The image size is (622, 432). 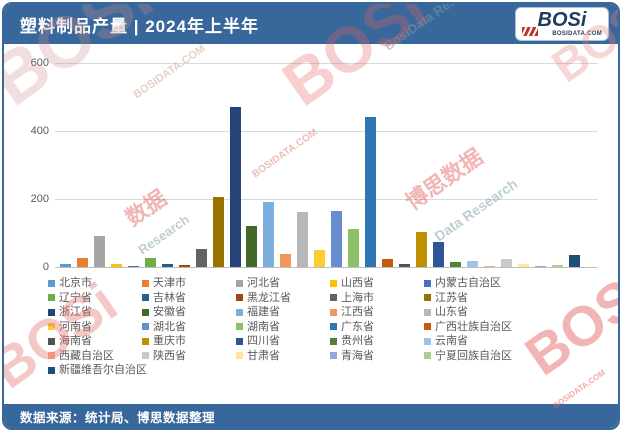 I want to click on legend-label: 广东省, so click(x=357, y=326).